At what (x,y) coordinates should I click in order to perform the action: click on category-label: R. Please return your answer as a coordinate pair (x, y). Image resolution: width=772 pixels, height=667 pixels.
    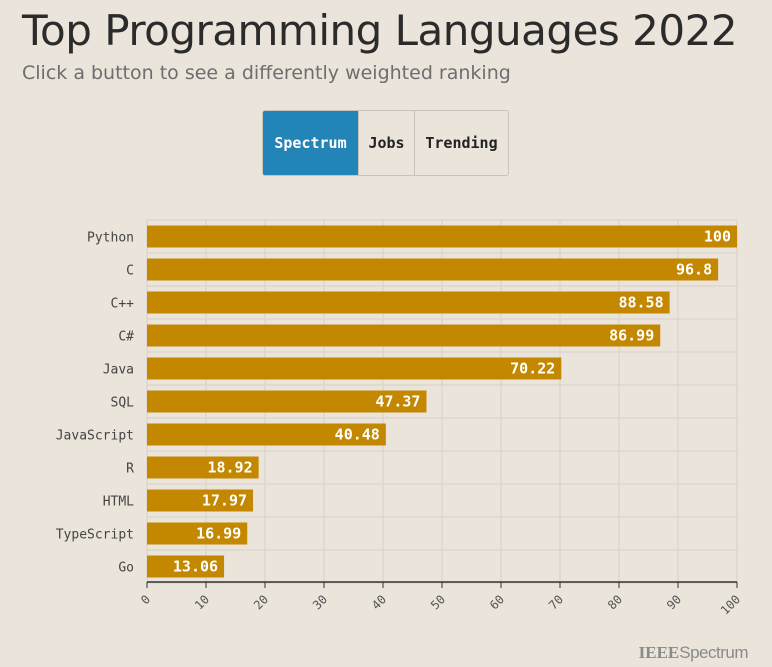
    Looking at the image, I should click on (130, 469).